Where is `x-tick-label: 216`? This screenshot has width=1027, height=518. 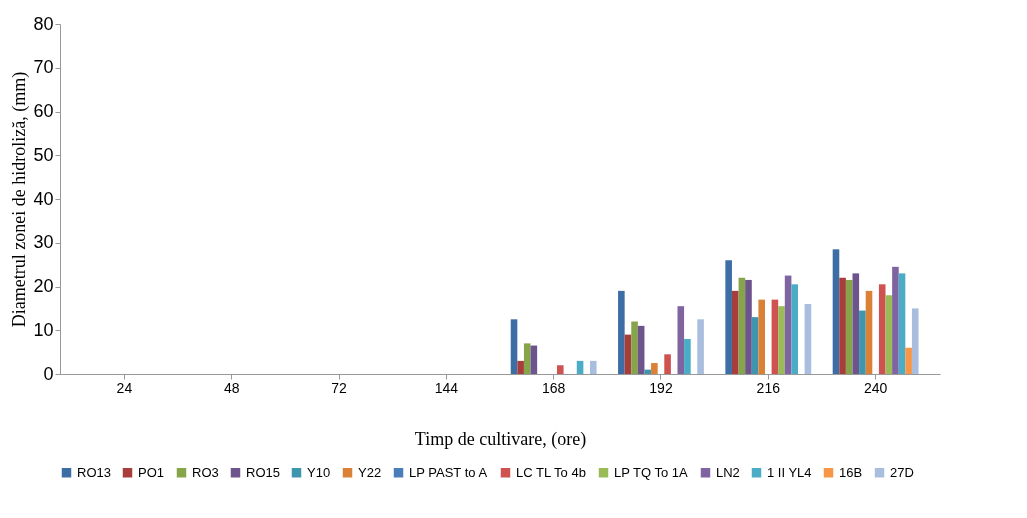 x-tick-label: 216 is located at coordinates (768, 387).